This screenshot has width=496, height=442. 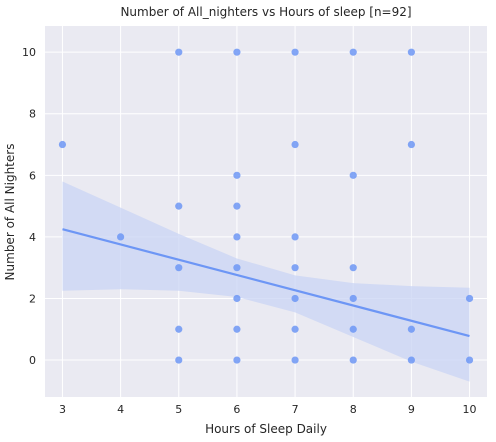 I want to click on x-axis-label: Hours of Sleep Daily, so click(x=266, y=429).